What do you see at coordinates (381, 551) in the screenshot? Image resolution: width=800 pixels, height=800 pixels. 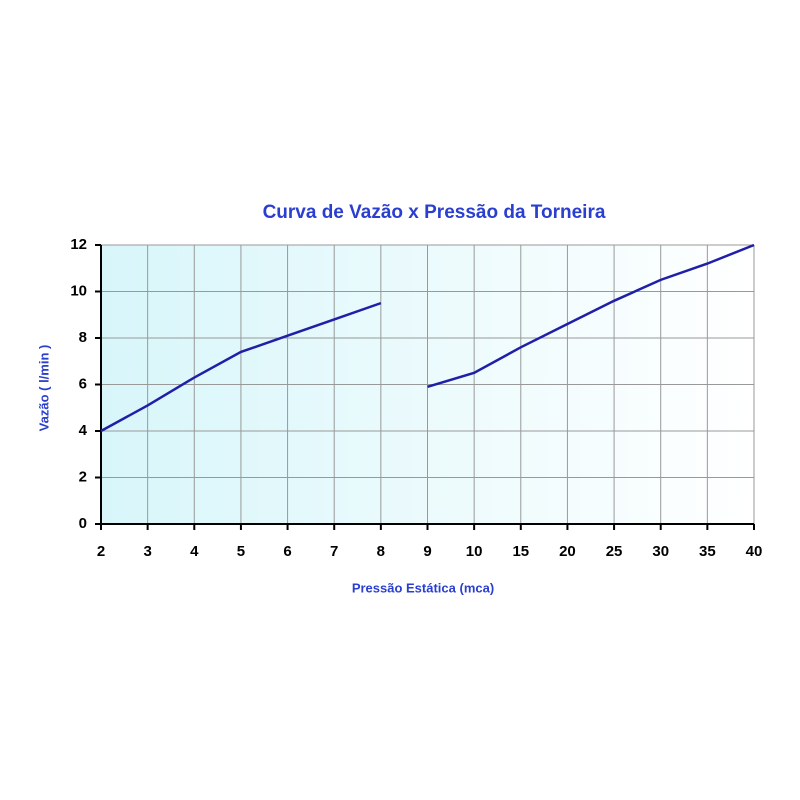 I see `x-tick-label: 8` at bounding box center [381, 551].